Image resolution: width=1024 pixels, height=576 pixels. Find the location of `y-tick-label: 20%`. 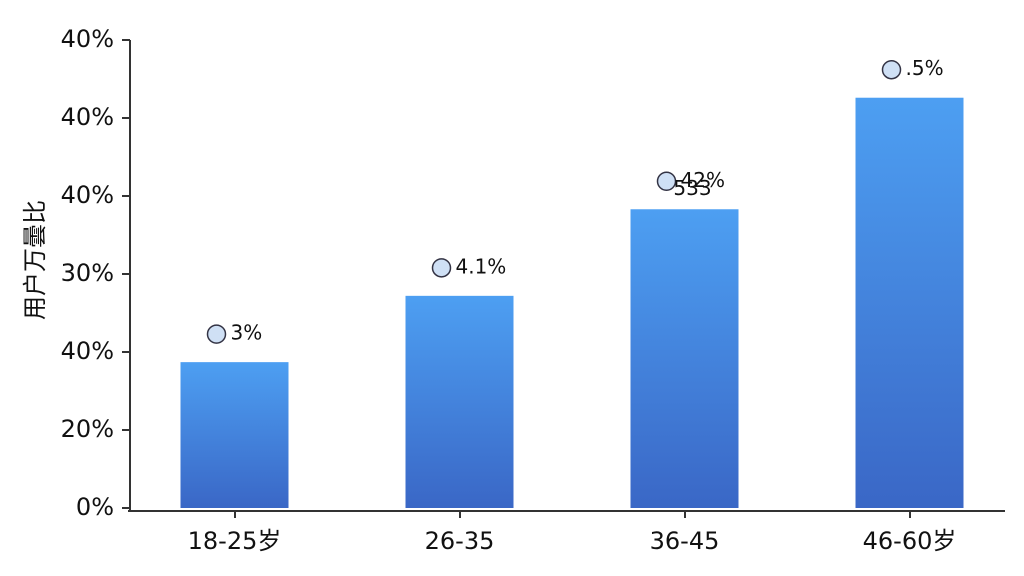

y-tick-label: 20% is located at coordinates (87, 429).